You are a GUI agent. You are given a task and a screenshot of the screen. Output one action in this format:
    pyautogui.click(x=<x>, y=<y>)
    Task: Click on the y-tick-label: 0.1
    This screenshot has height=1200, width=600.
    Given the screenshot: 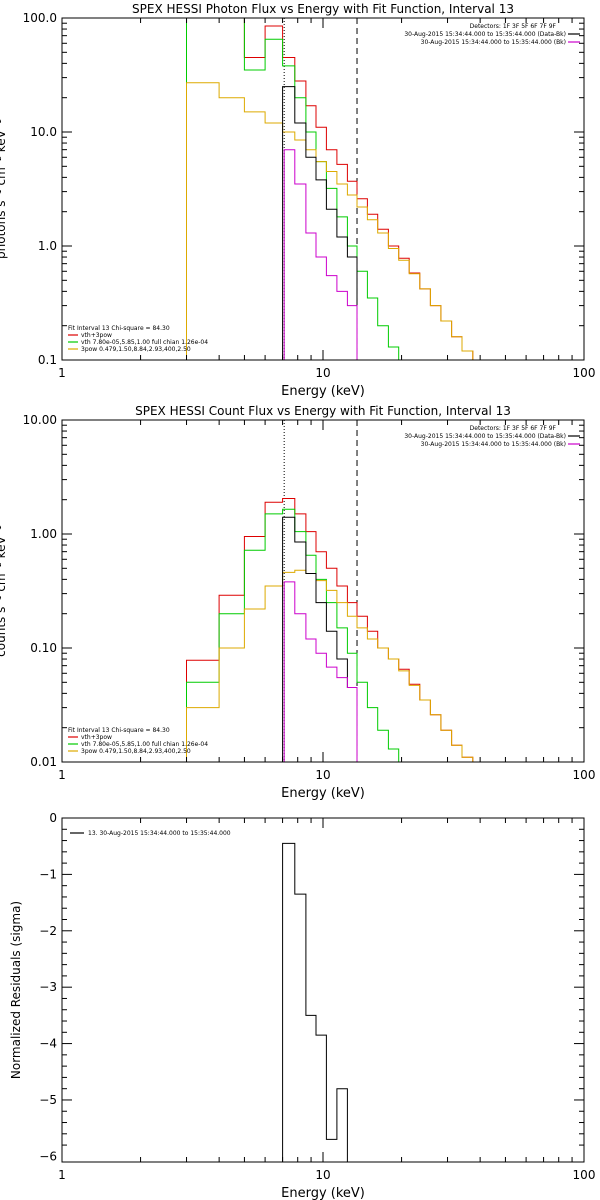 What is the action you would take?
    pyautogui.click(x=47, y=360)
    